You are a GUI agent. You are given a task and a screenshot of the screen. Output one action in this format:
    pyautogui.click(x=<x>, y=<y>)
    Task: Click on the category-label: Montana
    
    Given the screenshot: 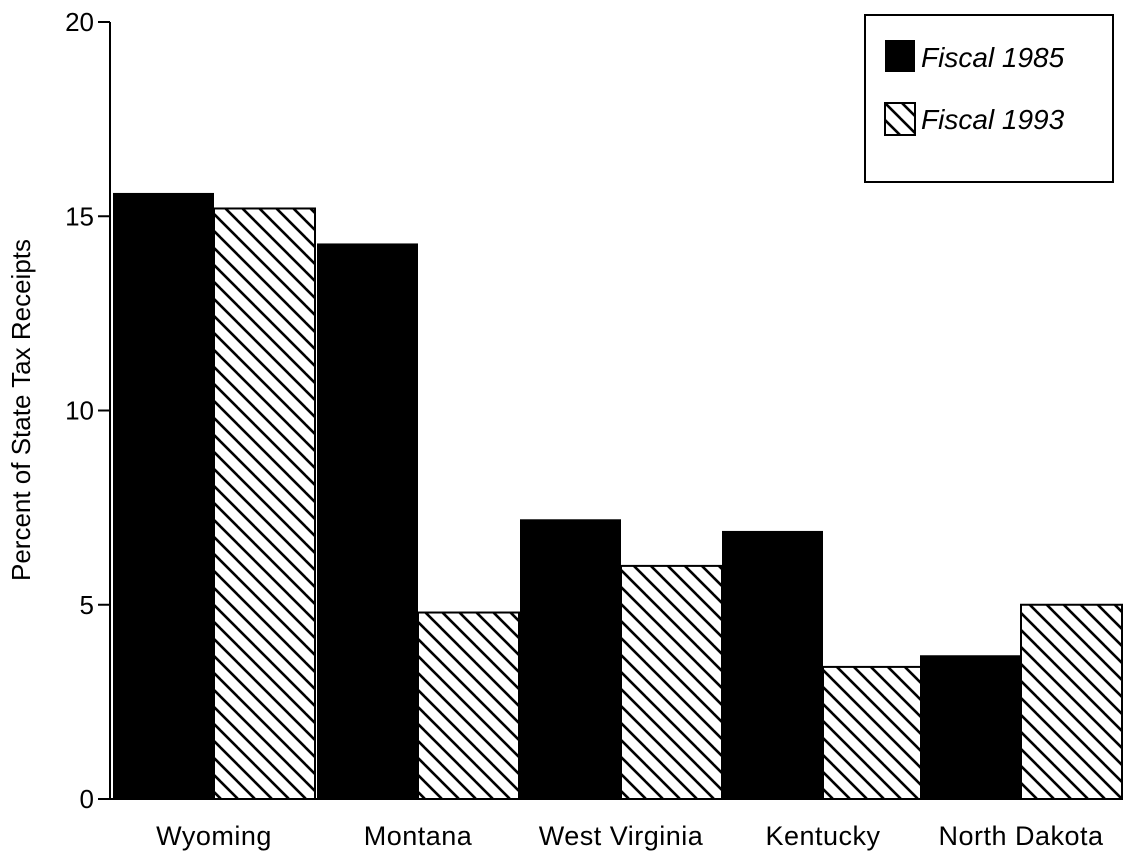 What is the action you would take?
    pyautogui.click(x=418, y=836)
    